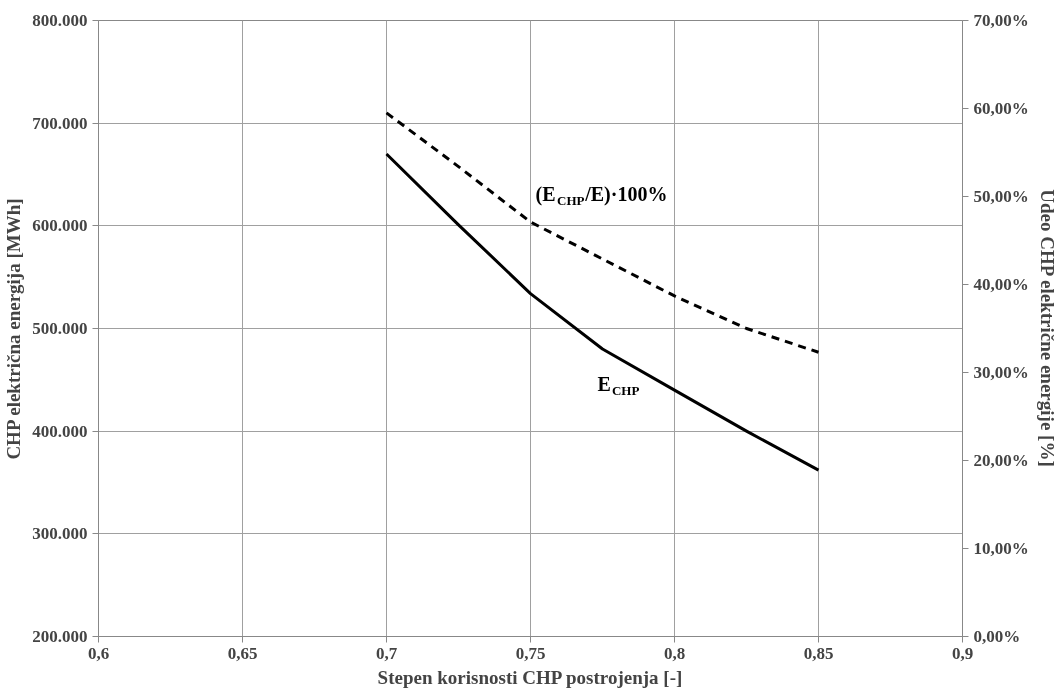 This screenshot has height=697, width=1064. What do you see at coordinates (60, 328) in the screenshot?
I see `y-tick-label: 500.000` at bounding box center [60, 328].